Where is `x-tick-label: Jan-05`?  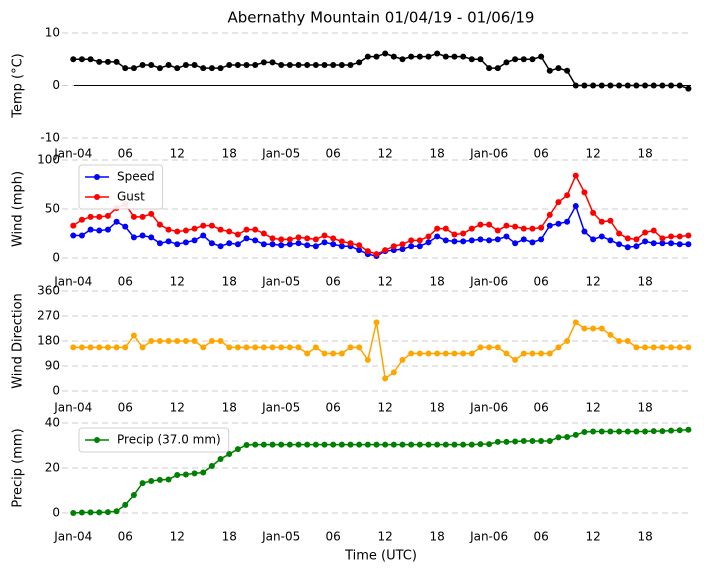
x-tick-label: Jan-05 is located at coordinates (280, 408).